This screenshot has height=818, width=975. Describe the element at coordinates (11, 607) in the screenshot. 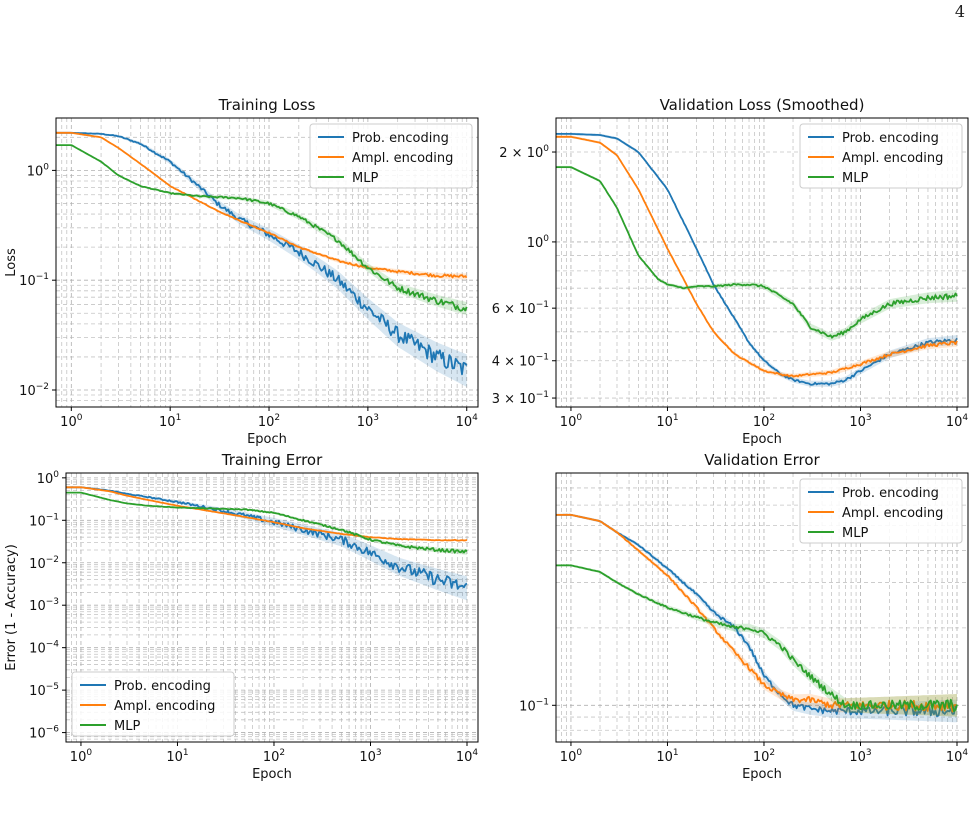

I see `y-axis-label: Error (1 - Accuracy)` at that location.